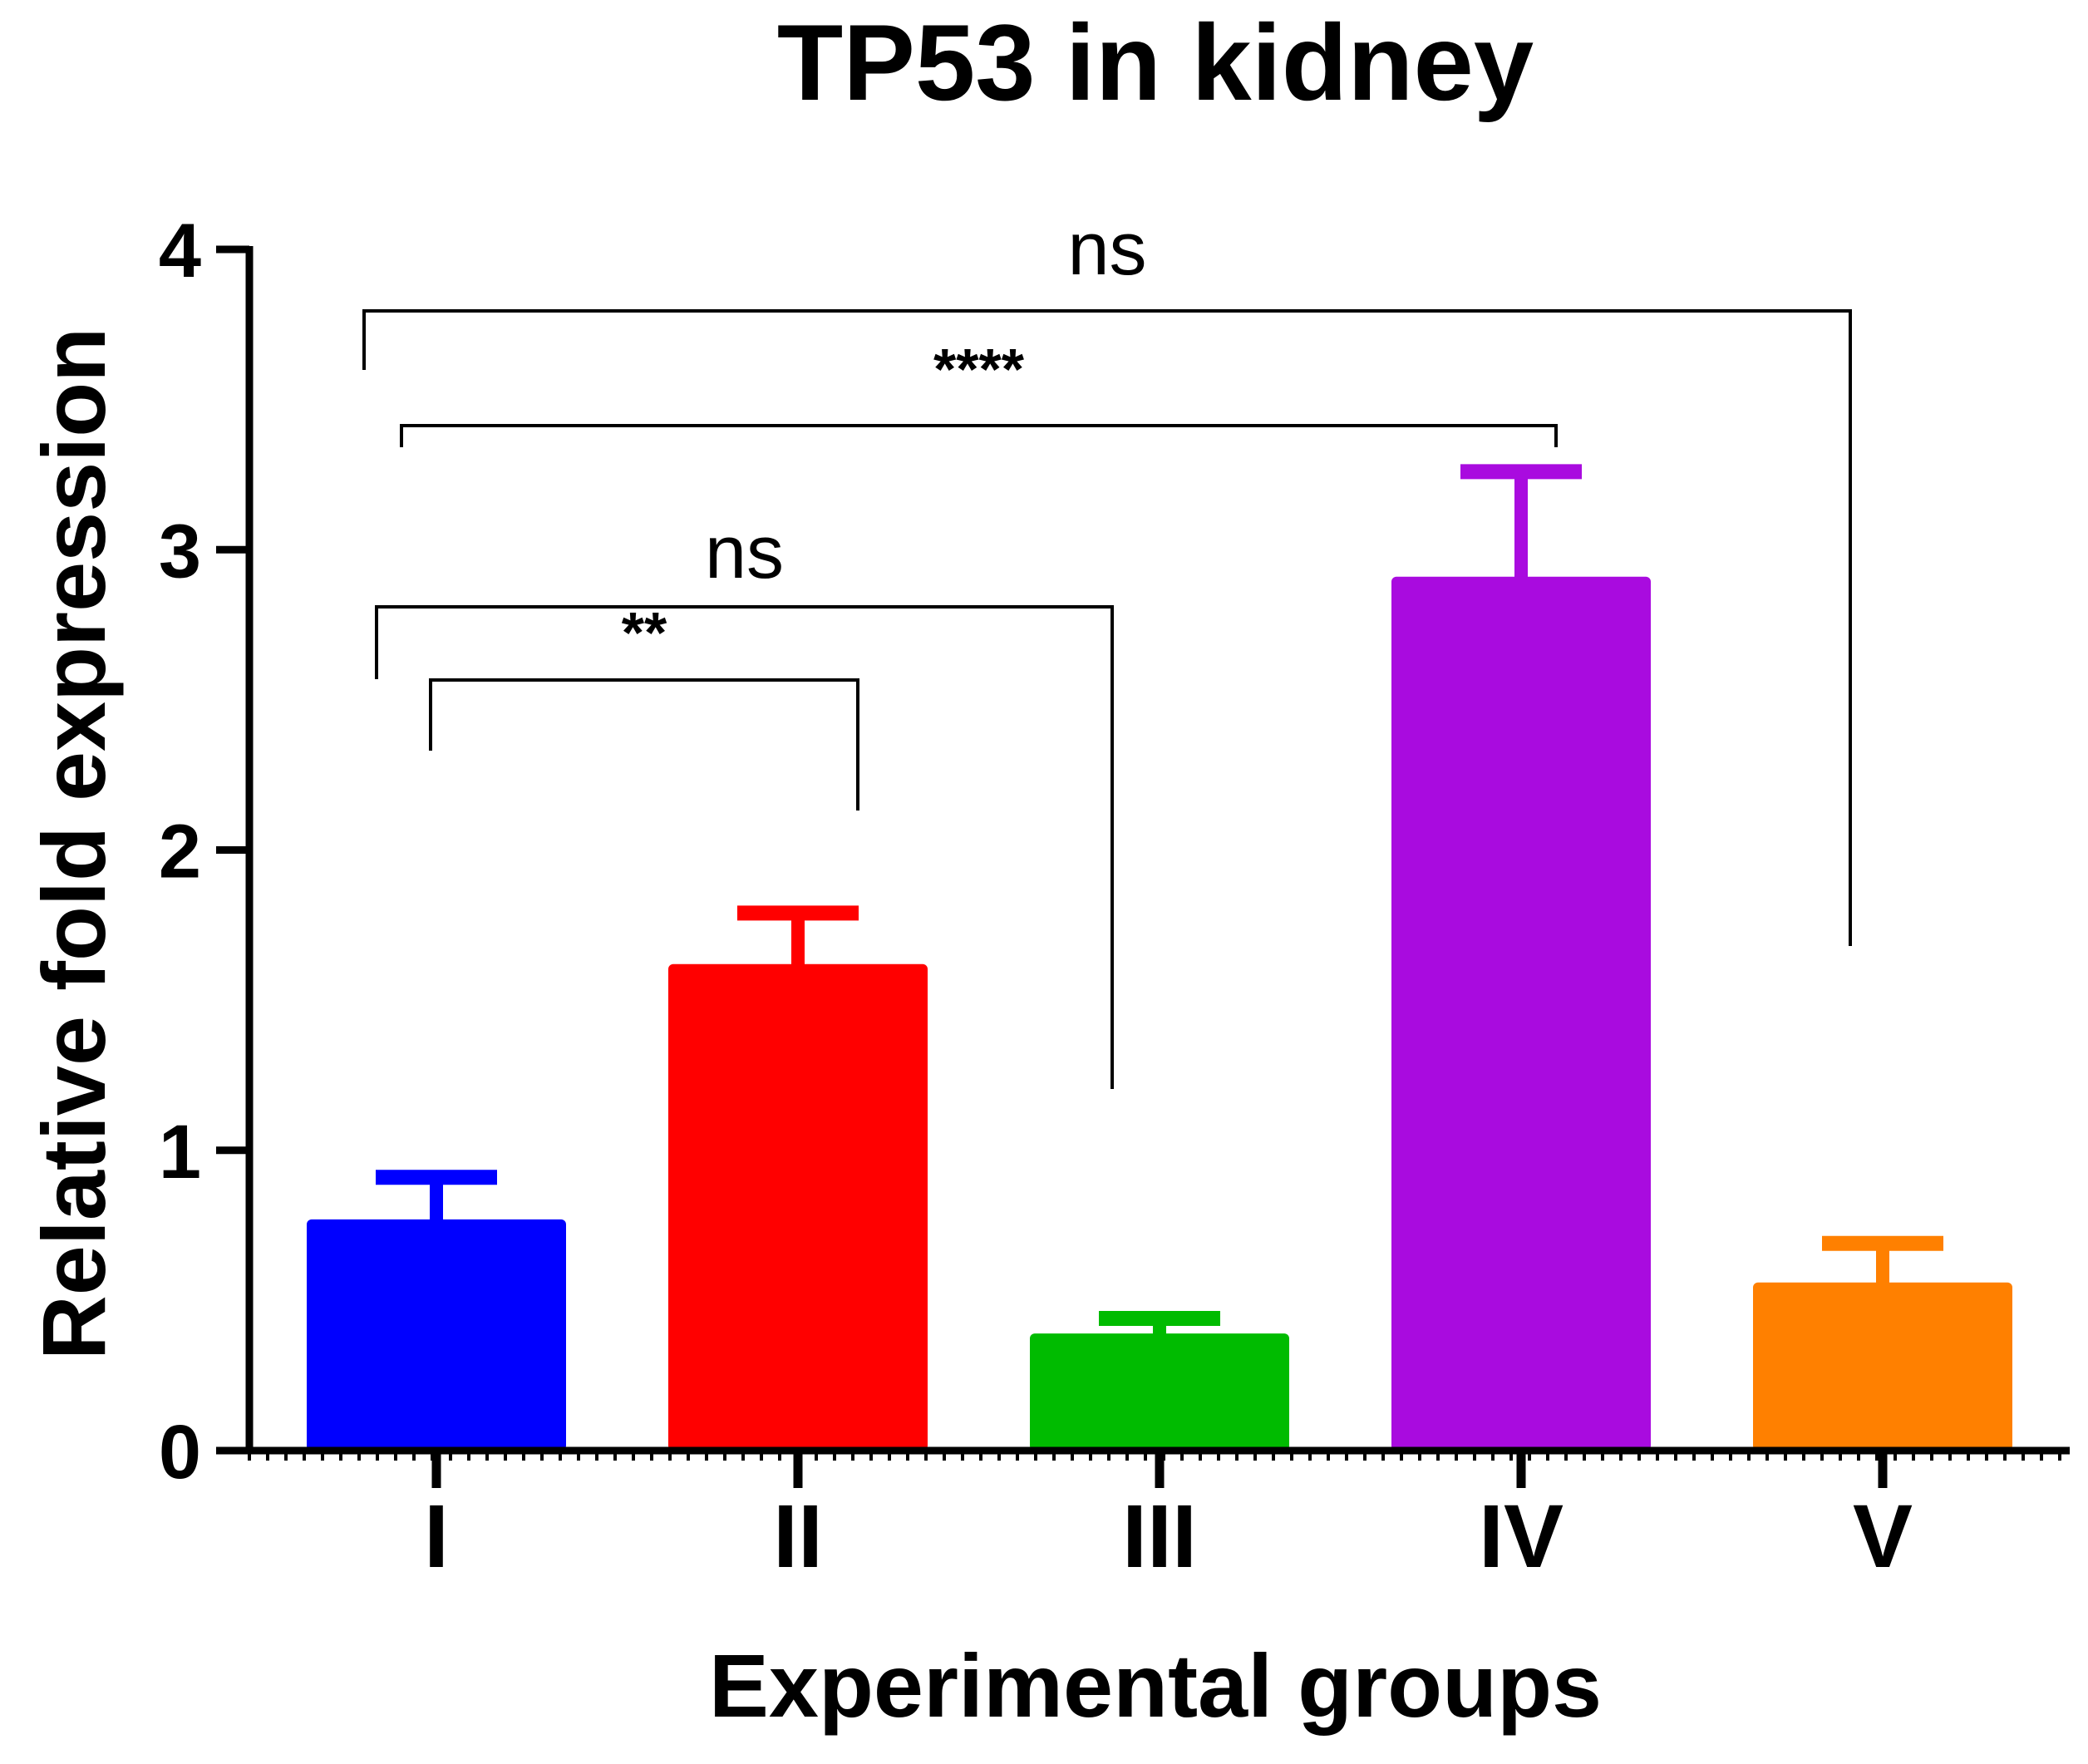  Describe the element at coordinates (1883, 1536) in the screenshot. I see `x-tick-label: V` at that location.